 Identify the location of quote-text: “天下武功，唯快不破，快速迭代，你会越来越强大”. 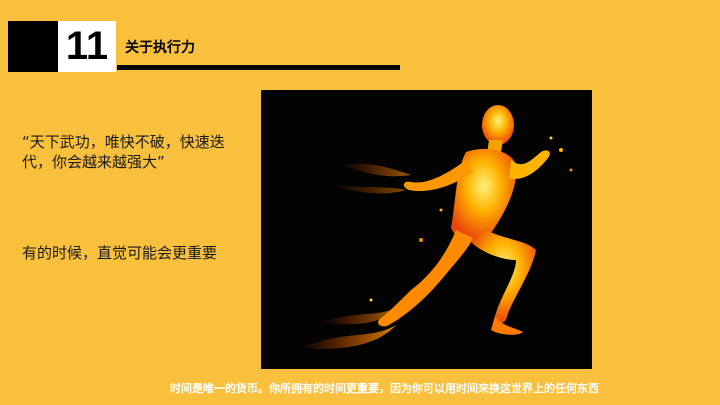
(123, 152).